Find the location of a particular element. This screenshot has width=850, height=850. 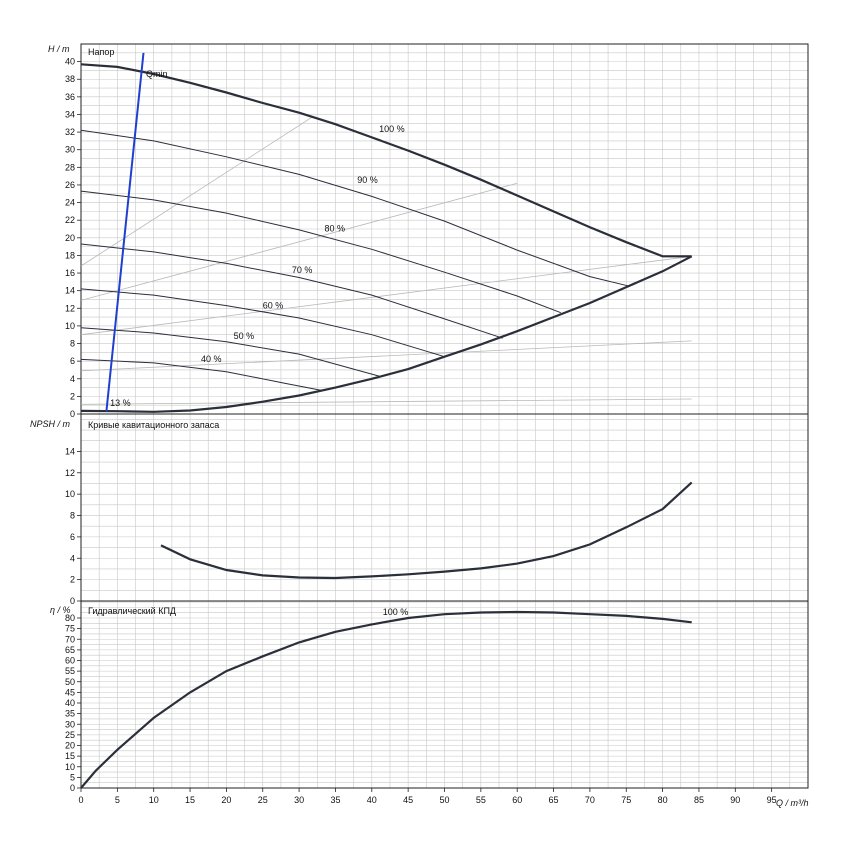

y-tick-label: 24 is located at coordinates (70, 203).